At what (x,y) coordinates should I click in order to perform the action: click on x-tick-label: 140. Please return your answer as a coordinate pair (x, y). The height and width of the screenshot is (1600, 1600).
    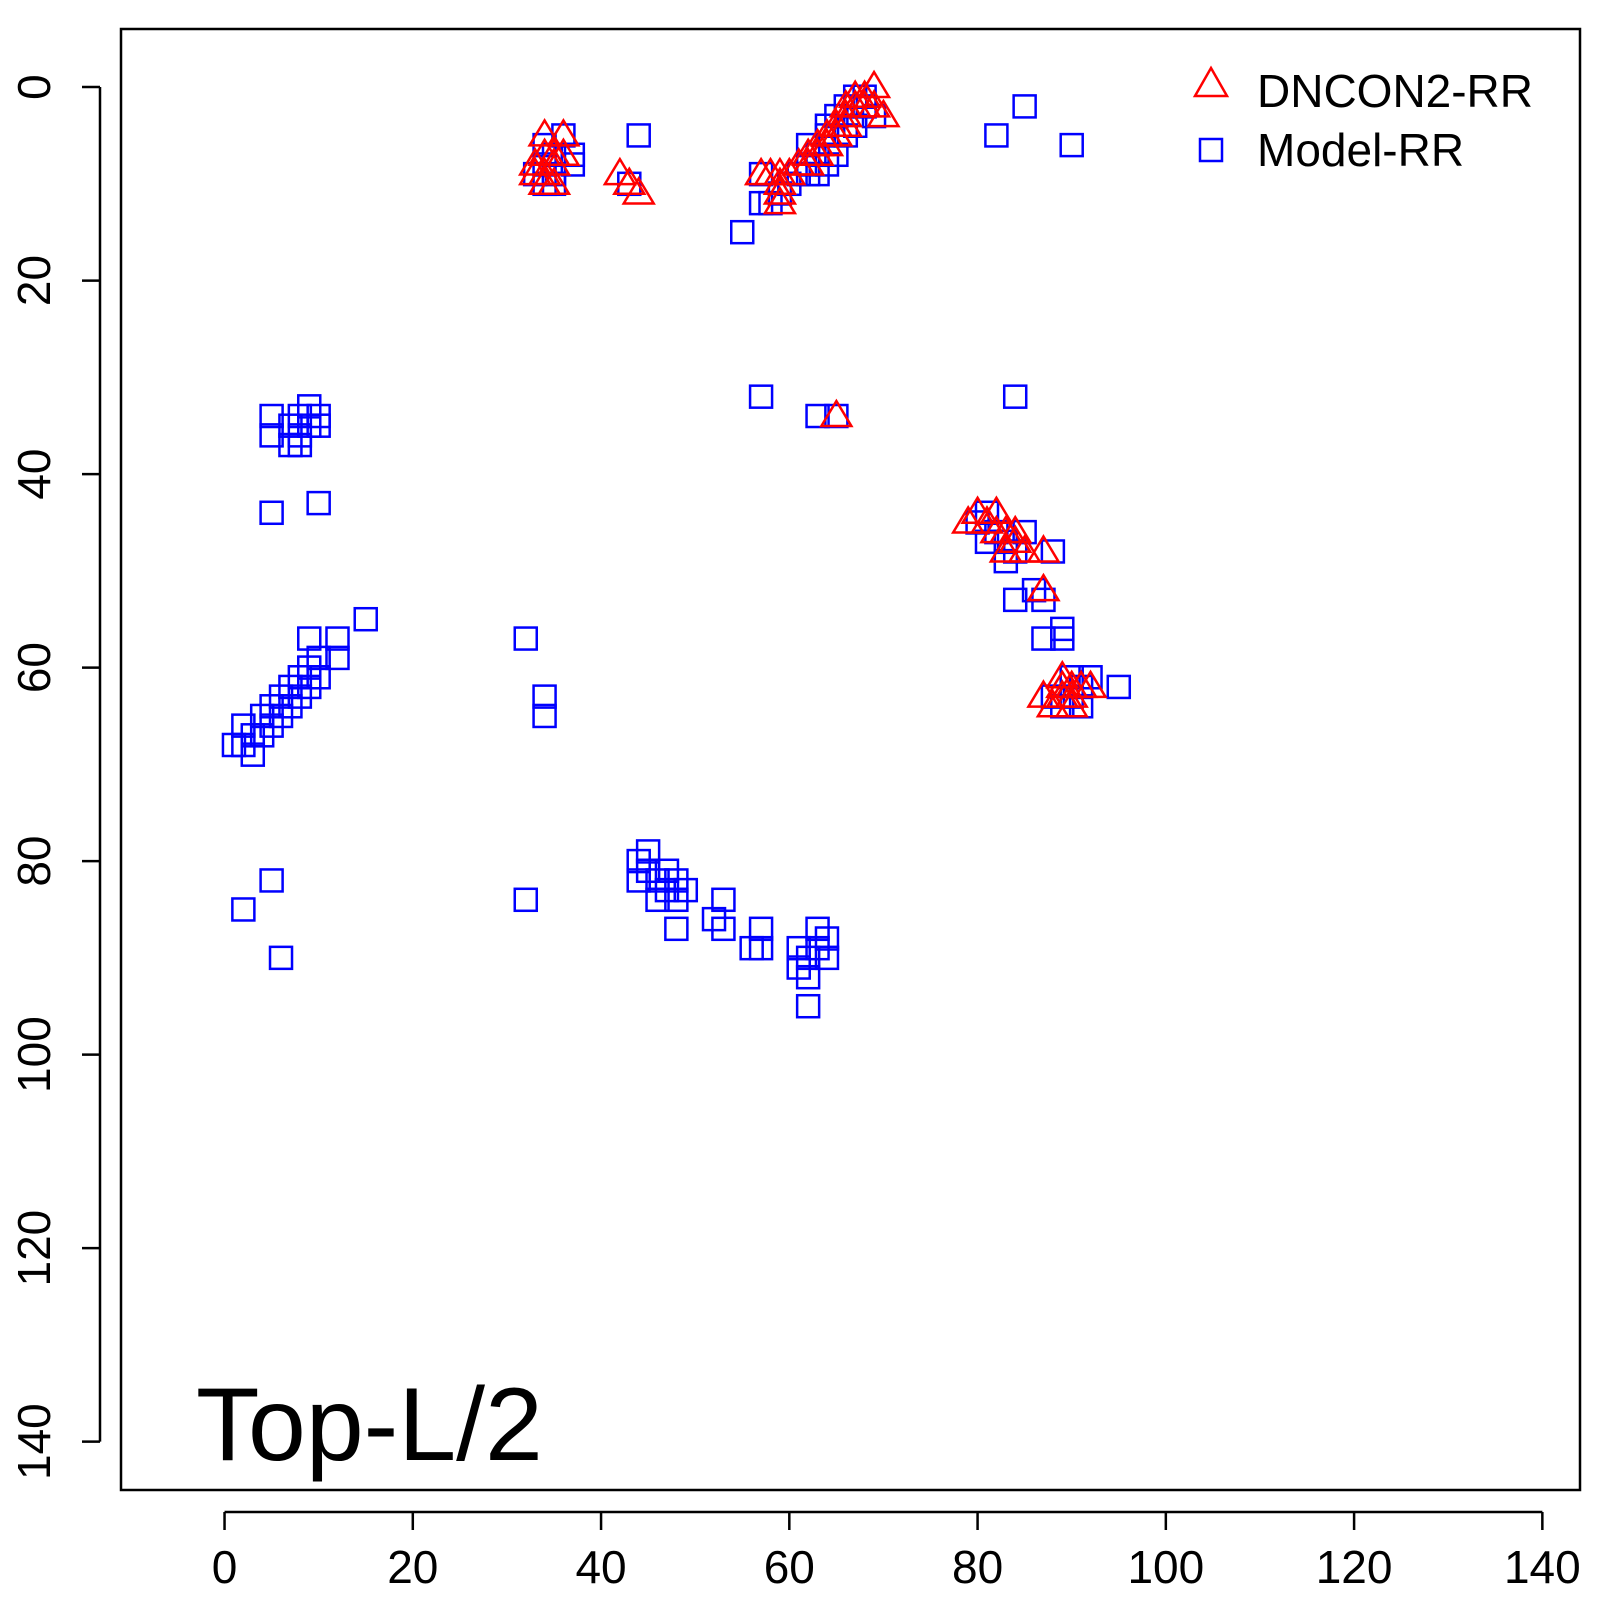
    Looking at the image, I should click on (1542, 1567).